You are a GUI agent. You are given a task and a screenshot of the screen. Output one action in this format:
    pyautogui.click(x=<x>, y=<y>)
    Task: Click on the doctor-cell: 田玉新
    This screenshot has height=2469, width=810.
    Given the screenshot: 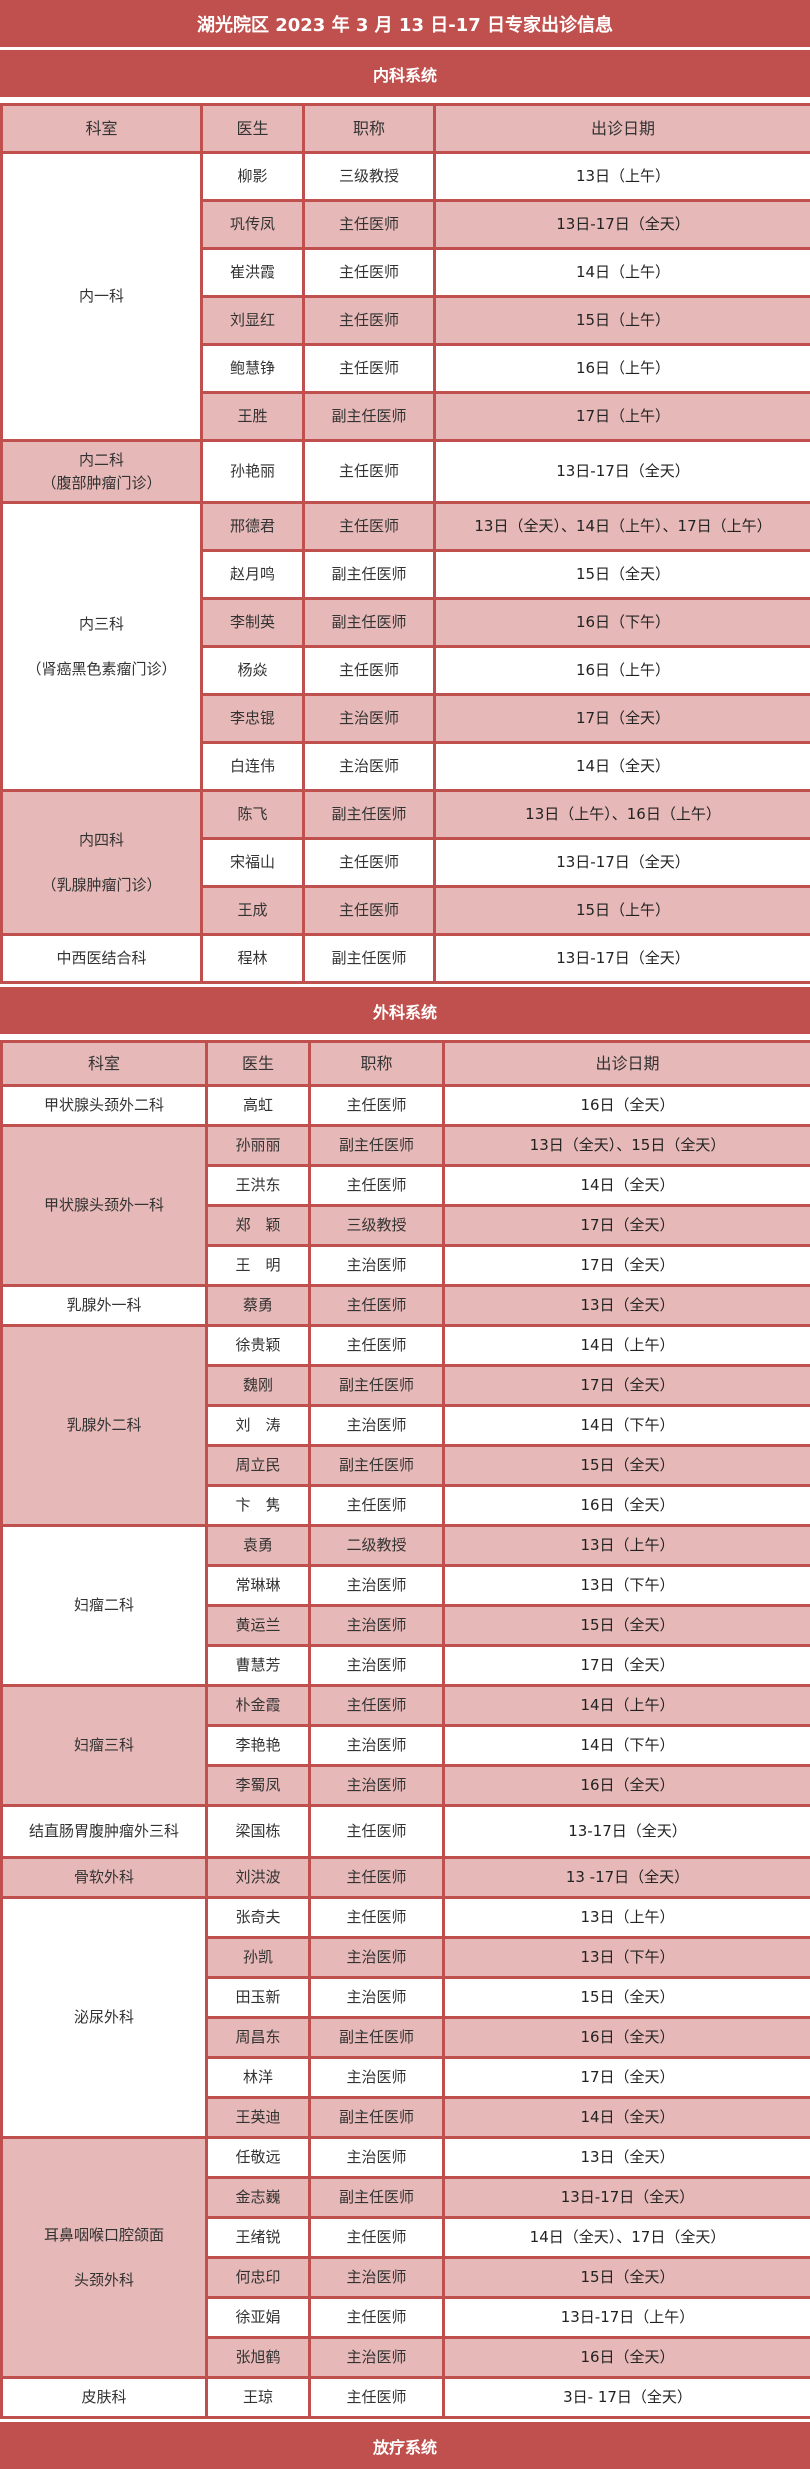 What is the action you would take?
    pyautogui.click(x=258, y=1998)
    